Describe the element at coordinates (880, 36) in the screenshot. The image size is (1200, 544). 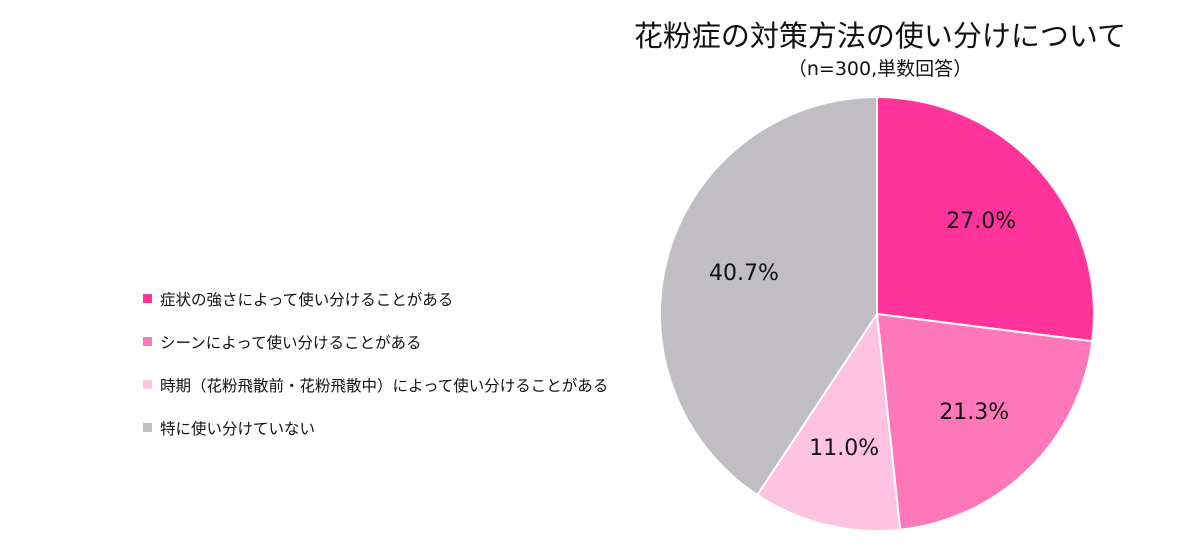
I see `chart-title: 花粉症の対策方法の使い分けについて` at that location.